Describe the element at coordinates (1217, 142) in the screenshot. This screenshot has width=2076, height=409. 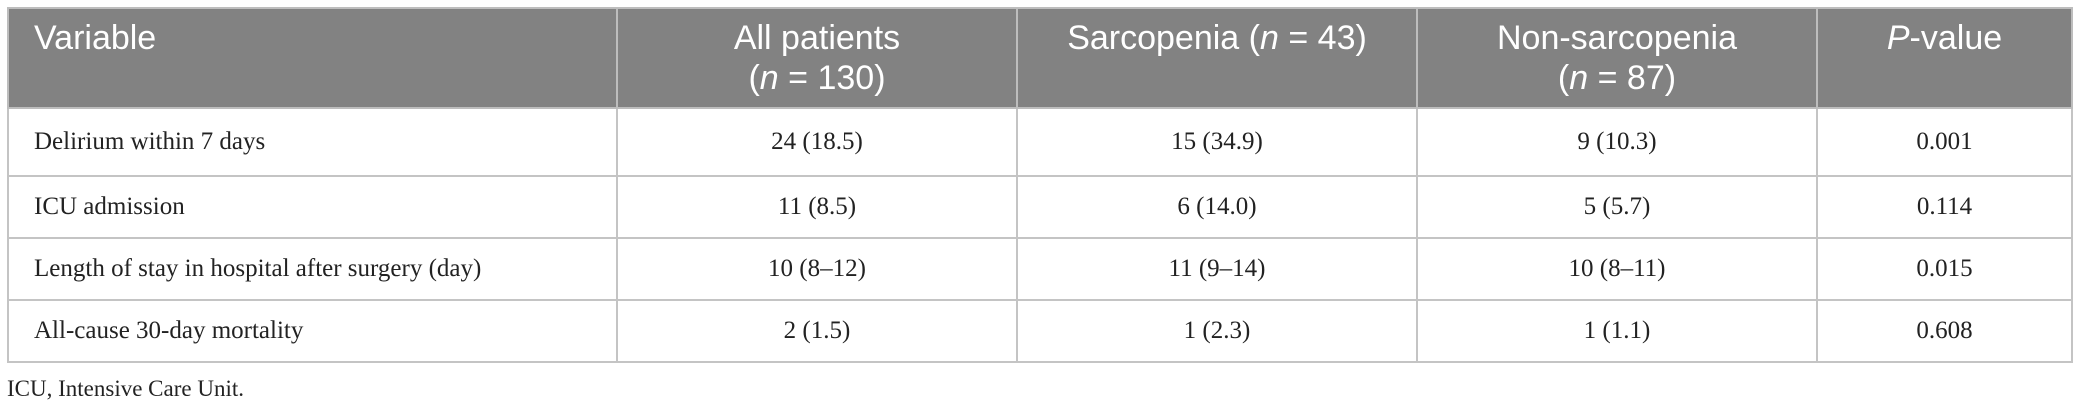
I see `cell-sarcopenia: 15 (34.9)` at that location.